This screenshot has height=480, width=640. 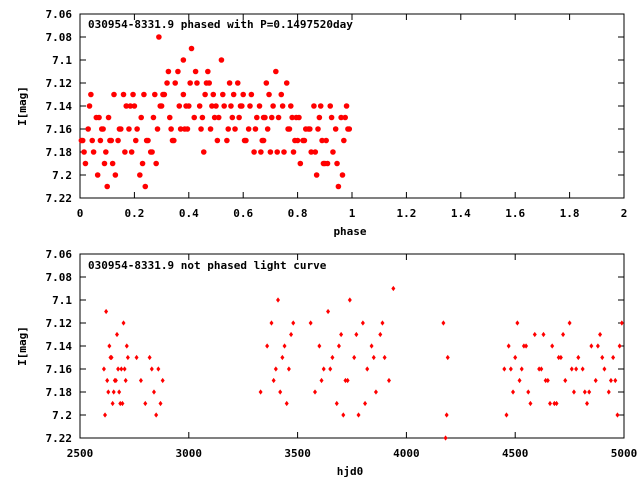 I want to click on x-axis-label: hjd0, so click(x=350, y=471).